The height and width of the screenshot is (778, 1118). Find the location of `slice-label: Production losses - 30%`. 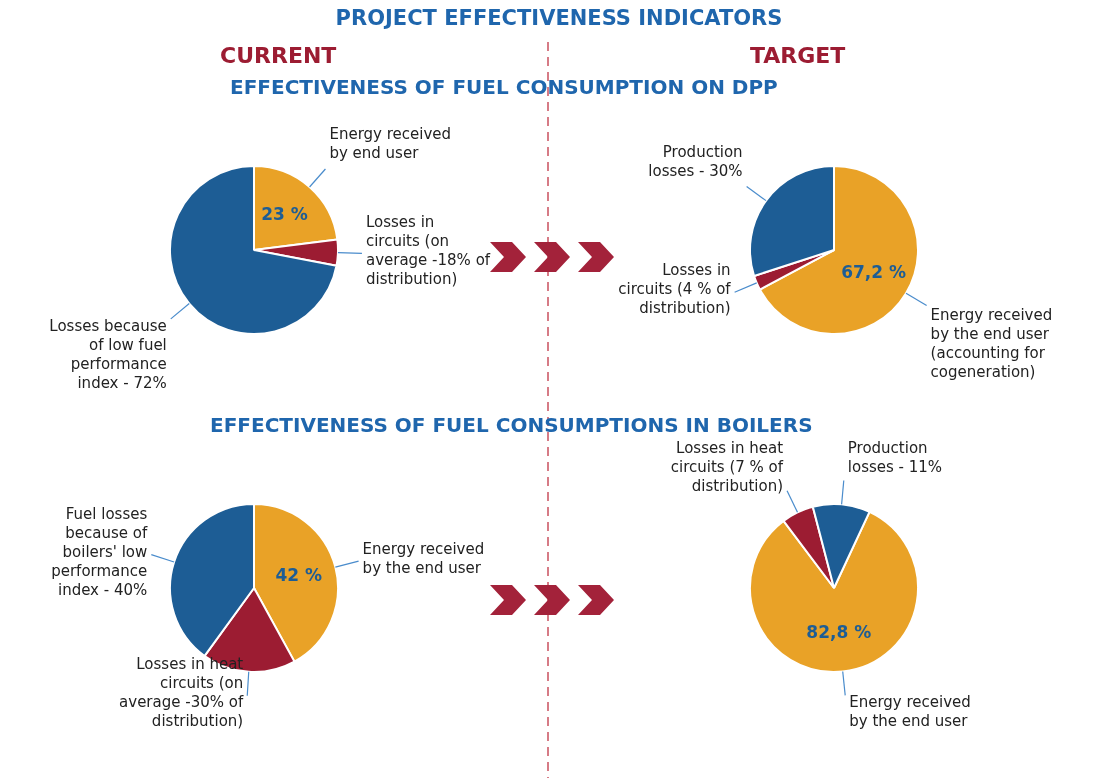

slice-label: Production losses - 30% is located at coordinates (695, 161).